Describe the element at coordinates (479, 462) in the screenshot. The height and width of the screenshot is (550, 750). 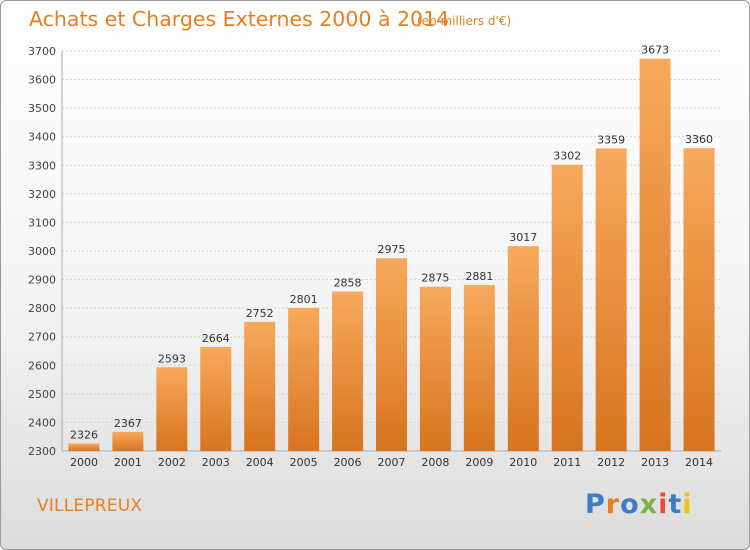
I see `x-tick-label: 2009` at that location.